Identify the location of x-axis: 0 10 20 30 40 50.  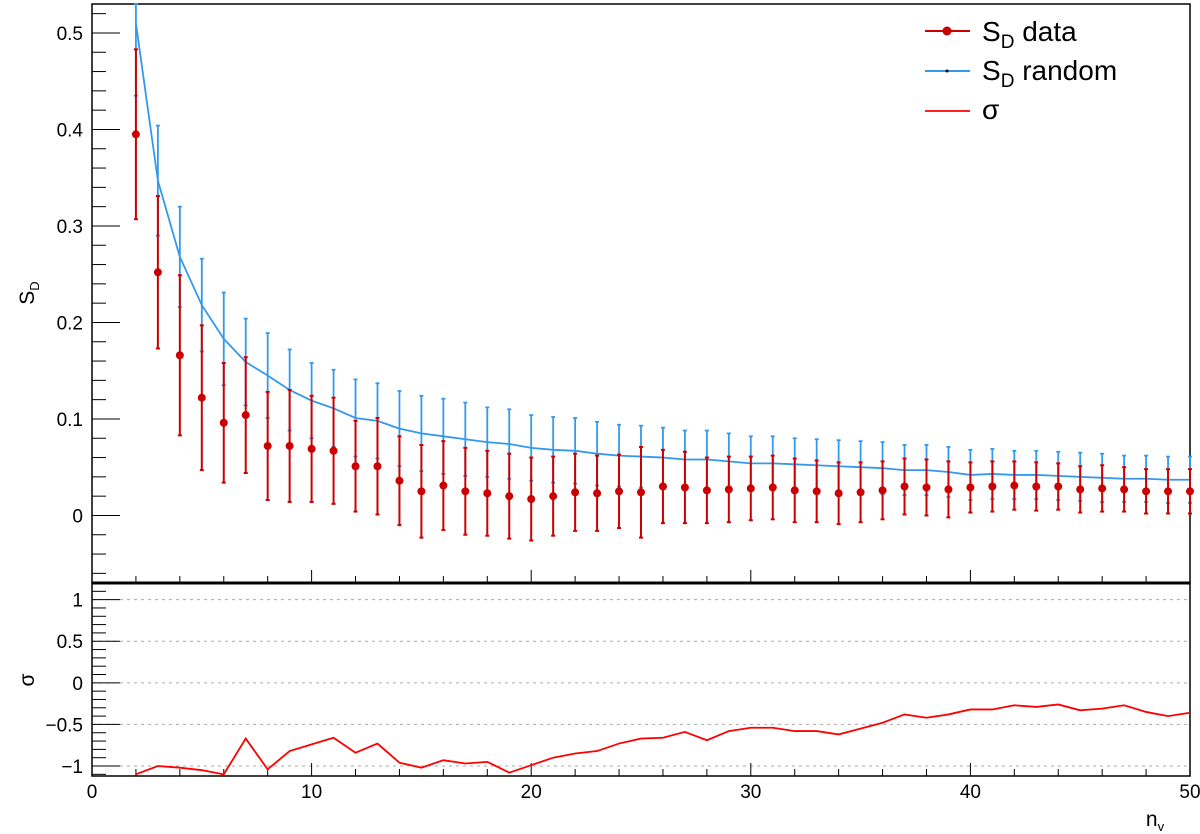
(643, 783).